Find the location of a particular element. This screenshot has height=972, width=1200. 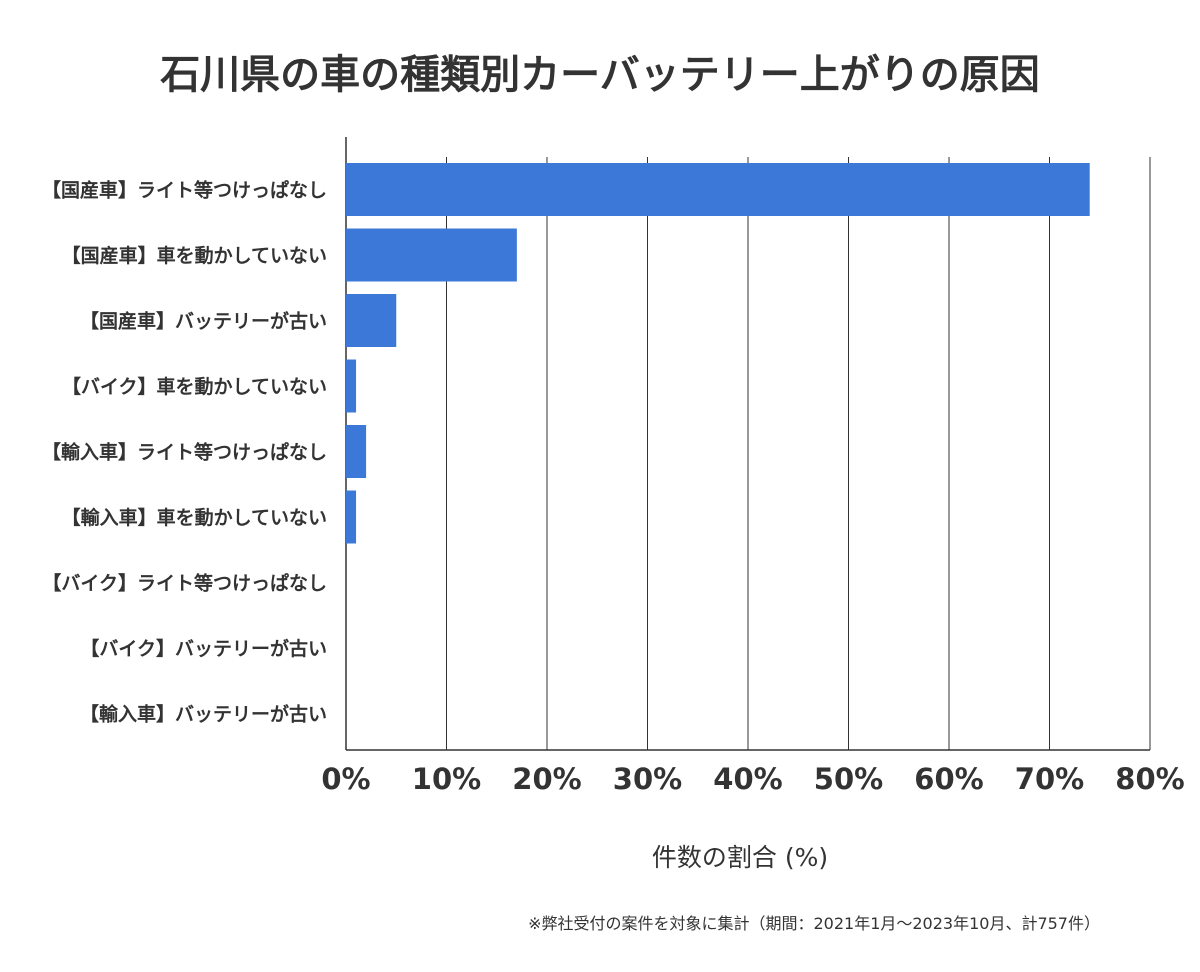

x-tick-label: 10% is located at coordinates (446, 779).